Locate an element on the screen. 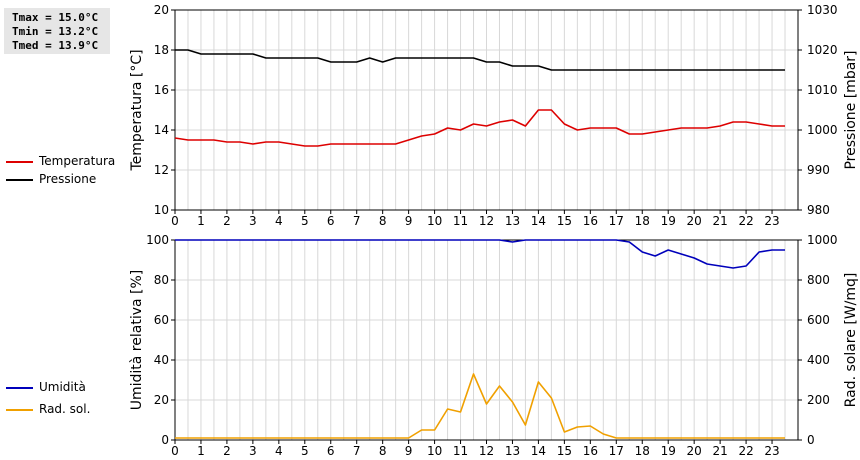 This screenshot has height=460, width=860. bottom-x-tick-label: 7 is located at coordinates (357, 451).